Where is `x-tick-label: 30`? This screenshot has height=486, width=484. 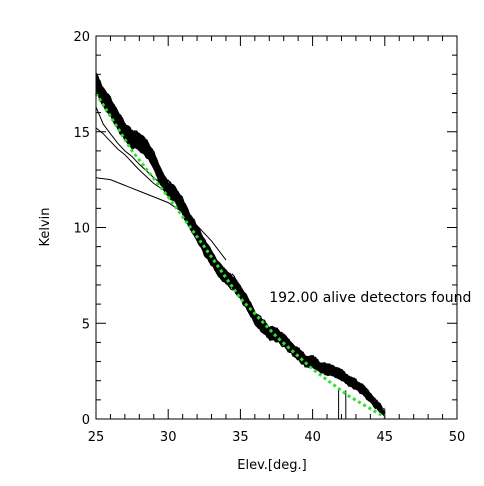 x-tick-label: 30 is located at coordinates (168, 437).